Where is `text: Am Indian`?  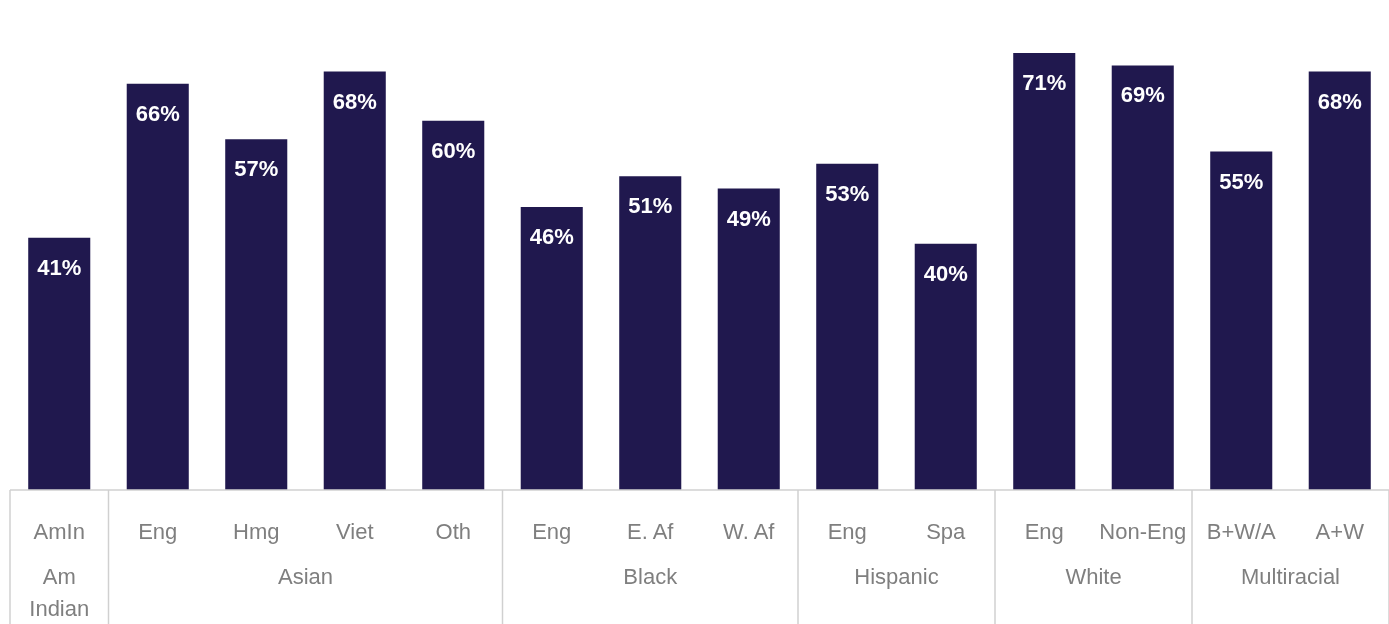
text: Am Indian is located at coordinates (59, 593).